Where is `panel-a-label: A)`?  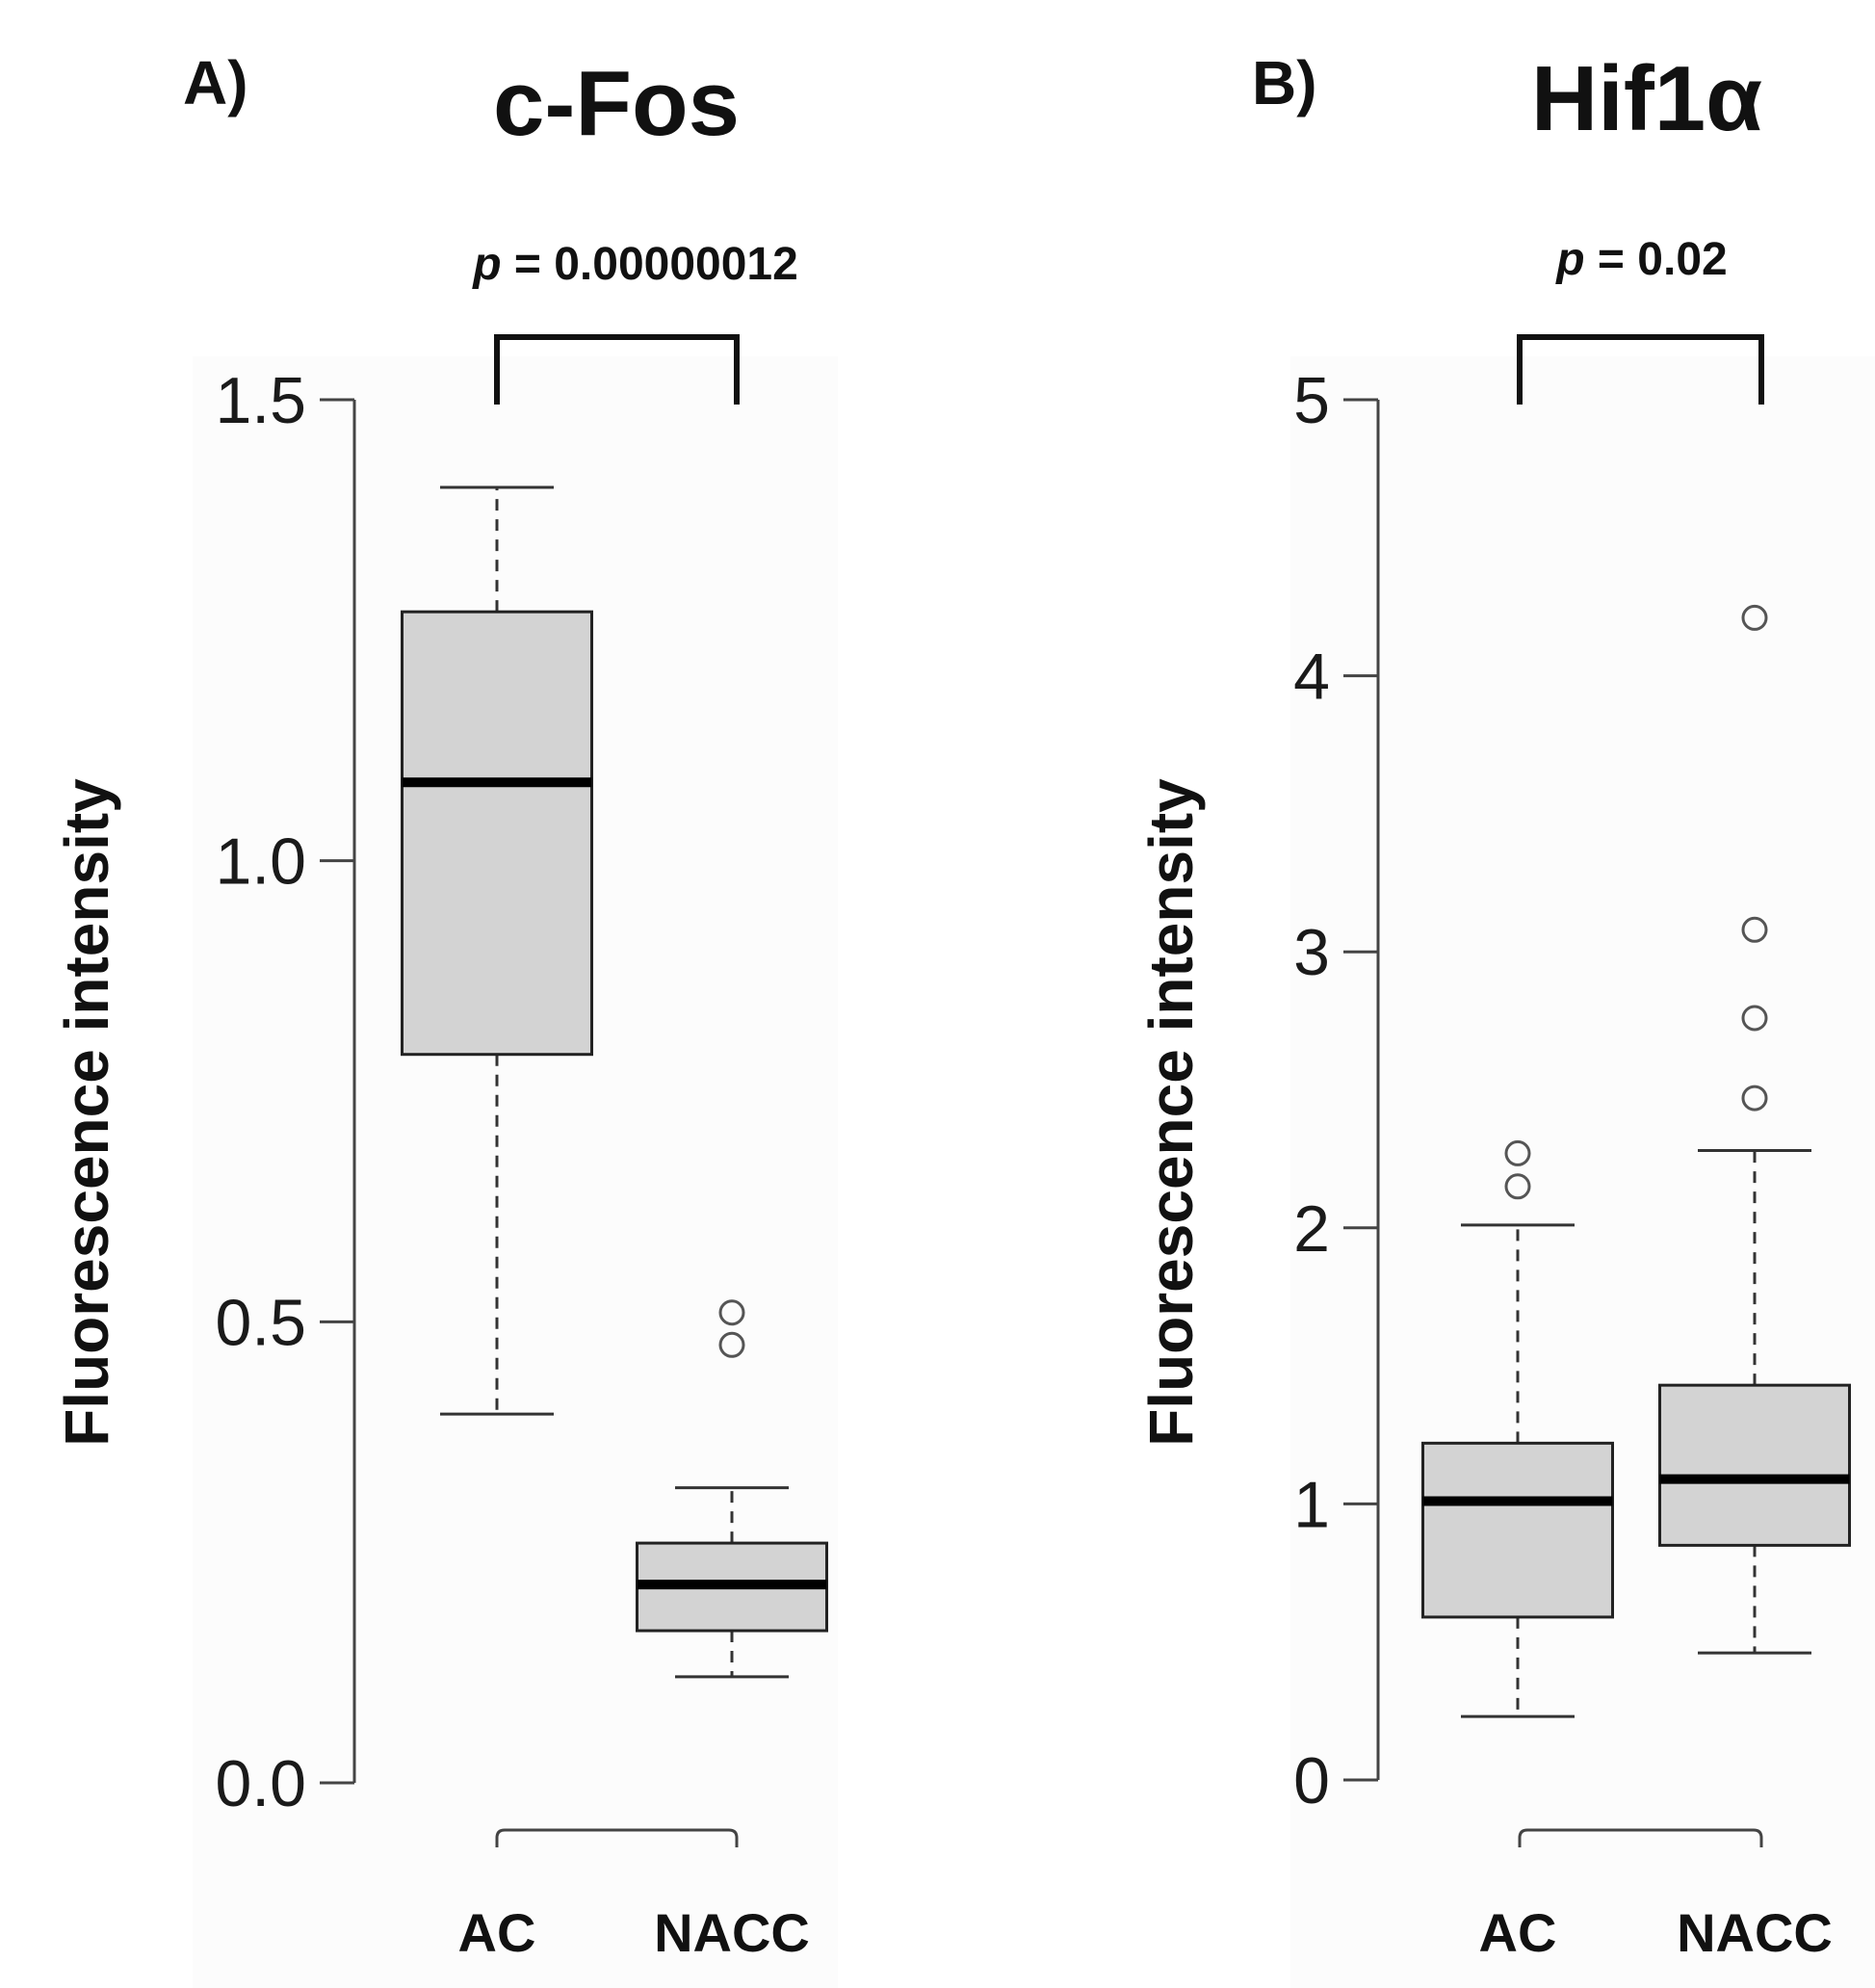 panel-a-label: A) is located at coordinates (215, 83).